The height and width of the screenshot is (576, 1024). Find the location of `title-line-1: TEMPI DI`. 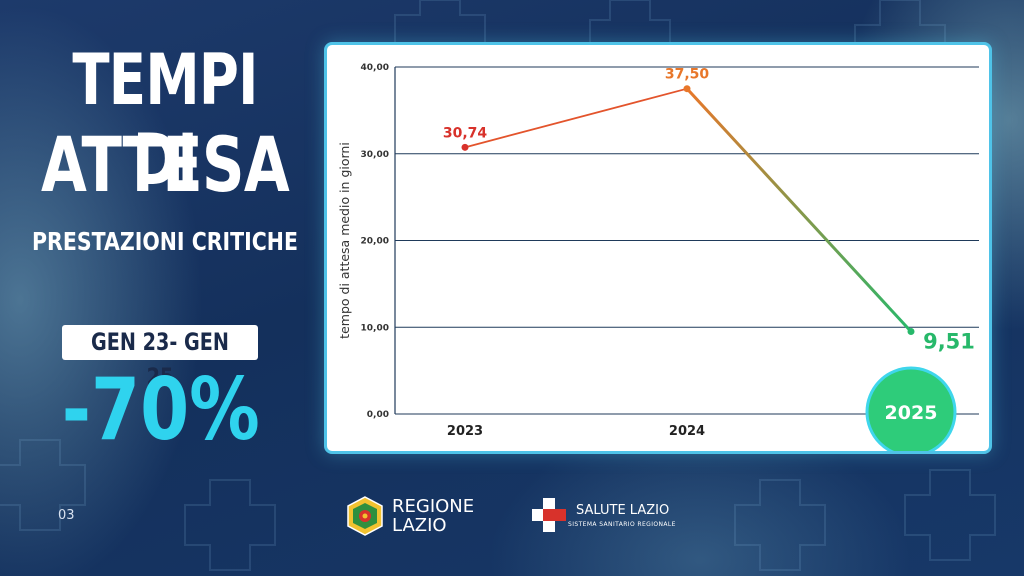

title-line-1: TEMPI DI is located at coordinates (165, 120).